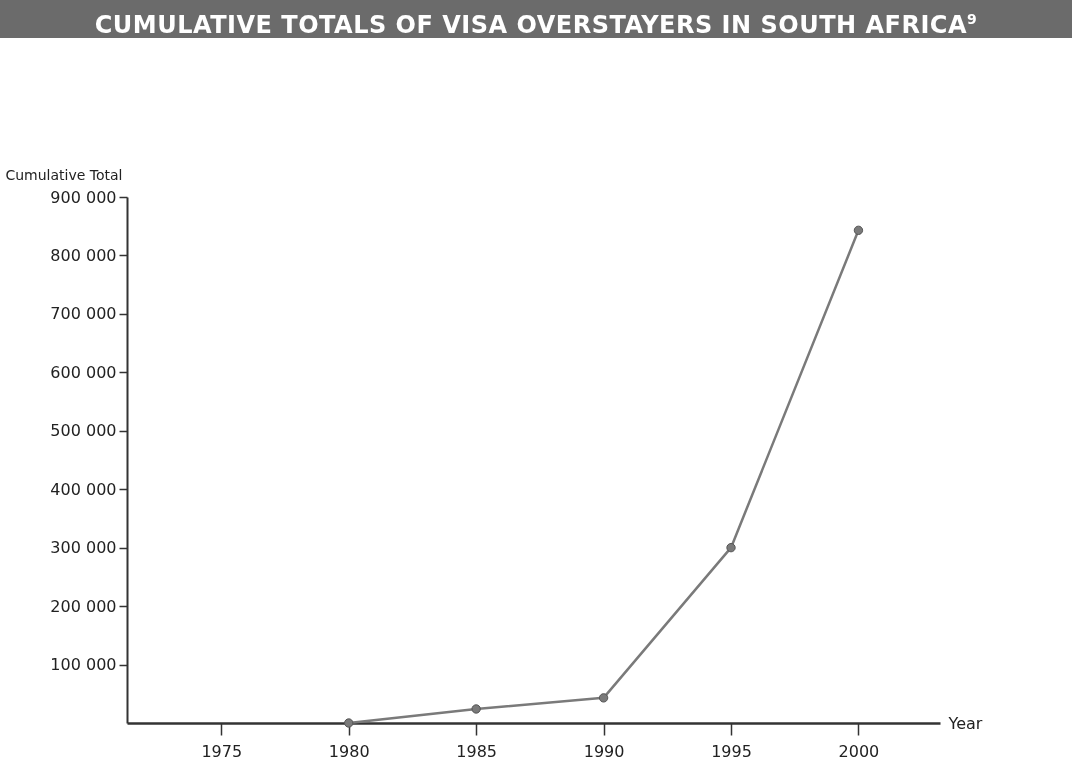 The image size is (1072, 779). Describe the element at coordinates (64, 174) in the screenshot. I see `y-axis-title: Cumulative Total` at that location.